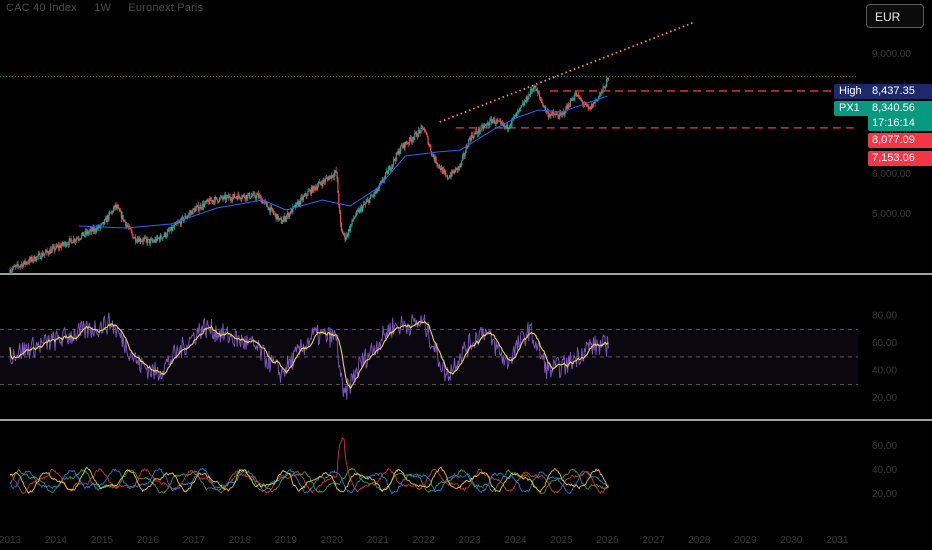 The height and width of the screenshot is (550, 932). What do you see at coordinates (103, 8) in the screenshot?
I see `interval-label: 1W` at bounding box center [103, 8].